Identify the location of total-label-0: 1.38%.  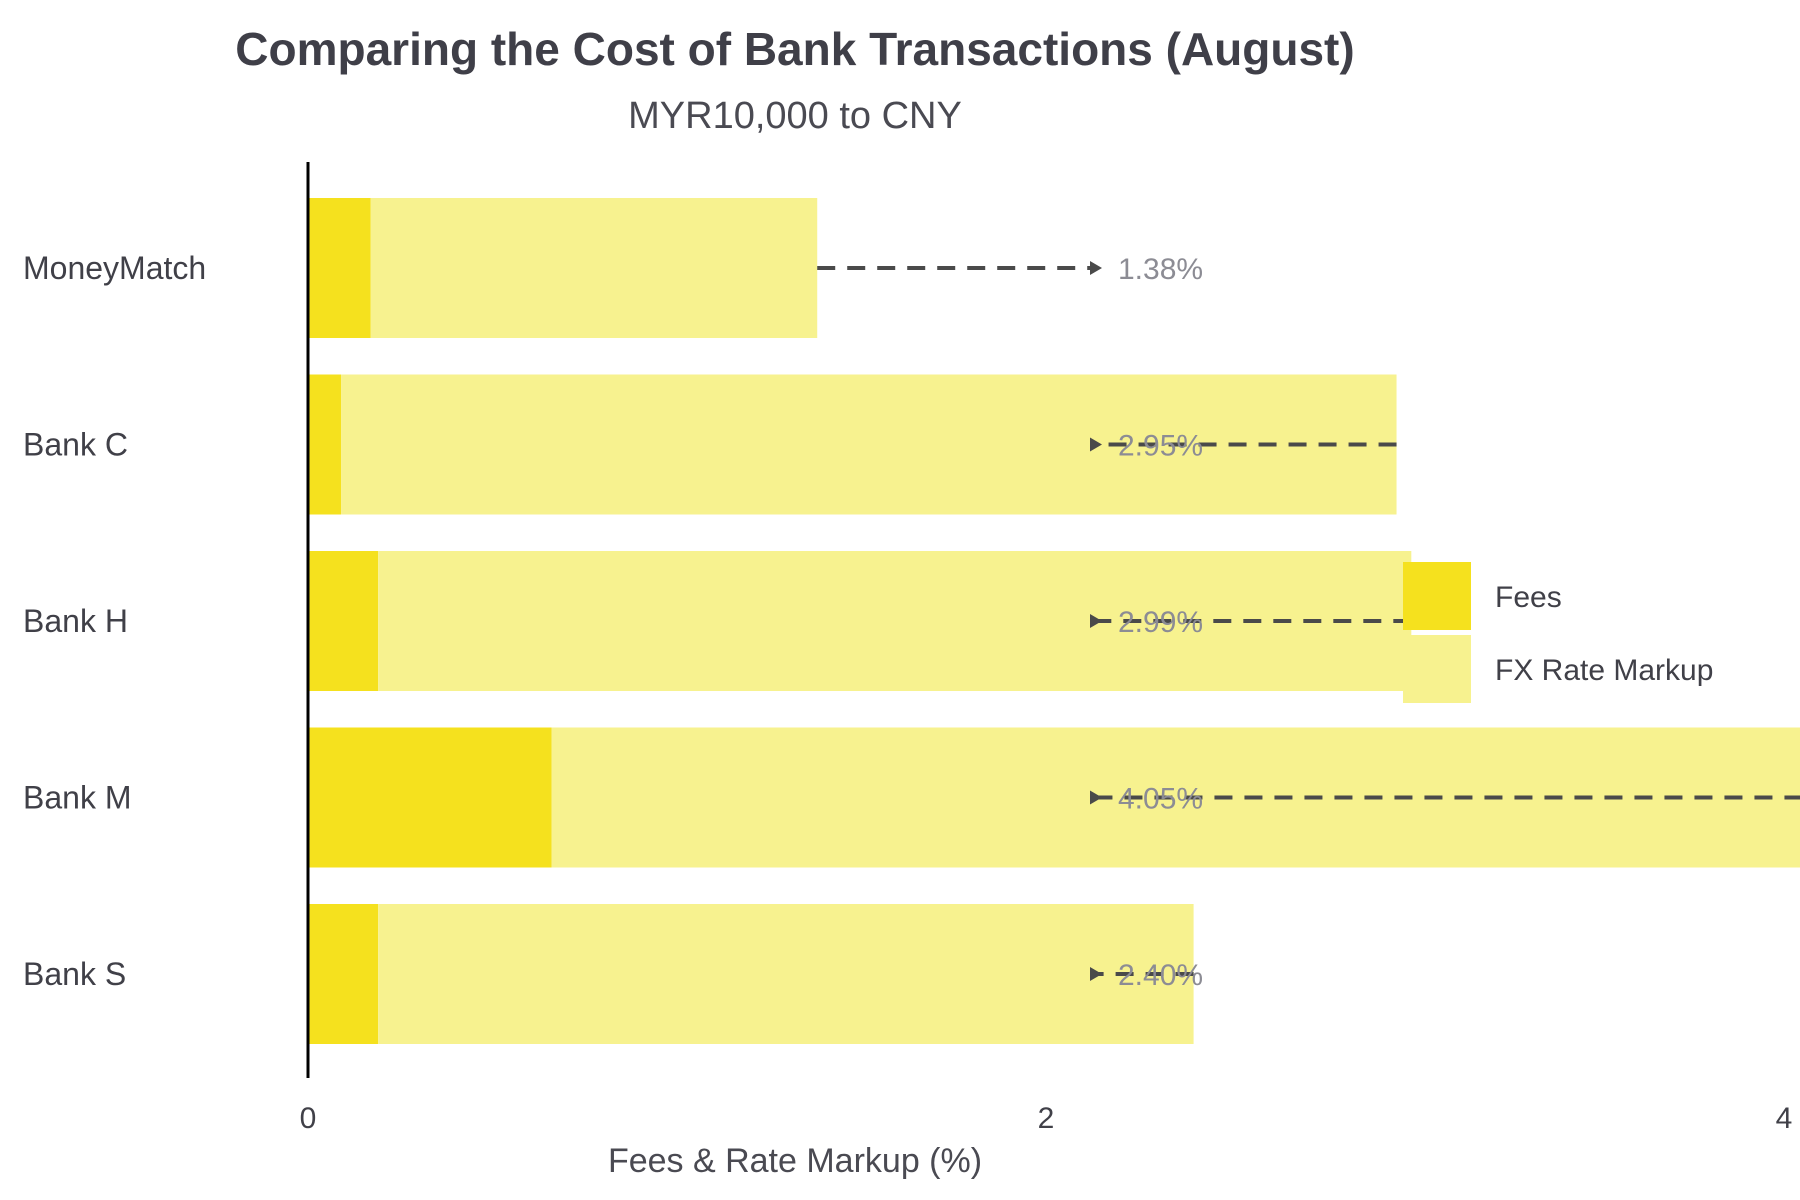
(1160, 269).